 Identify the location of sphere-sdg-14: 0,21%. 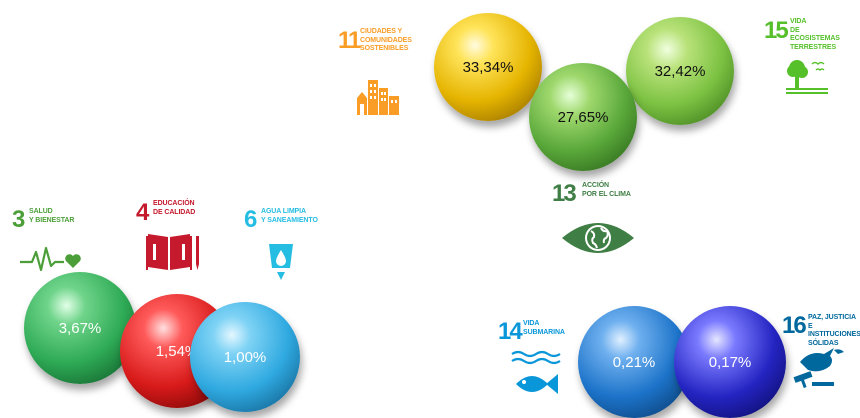
(634, 362).